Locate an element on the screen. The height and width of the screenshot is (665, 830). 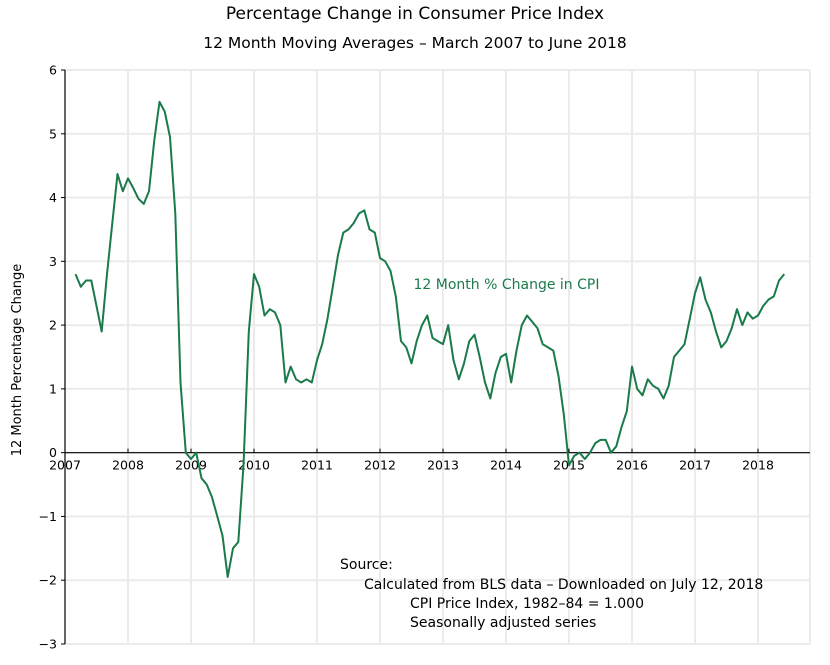
x-tick-label: 2017 is located at coordinates (695, 465).